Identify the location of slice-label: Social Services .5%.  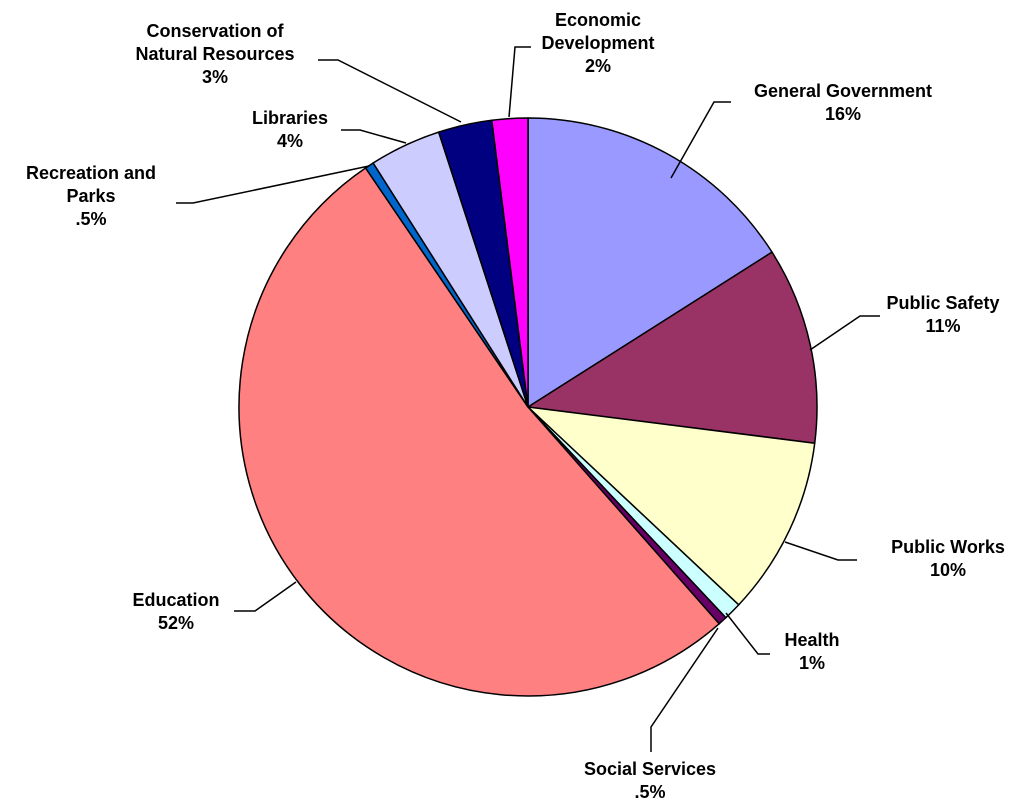
(650, 780).